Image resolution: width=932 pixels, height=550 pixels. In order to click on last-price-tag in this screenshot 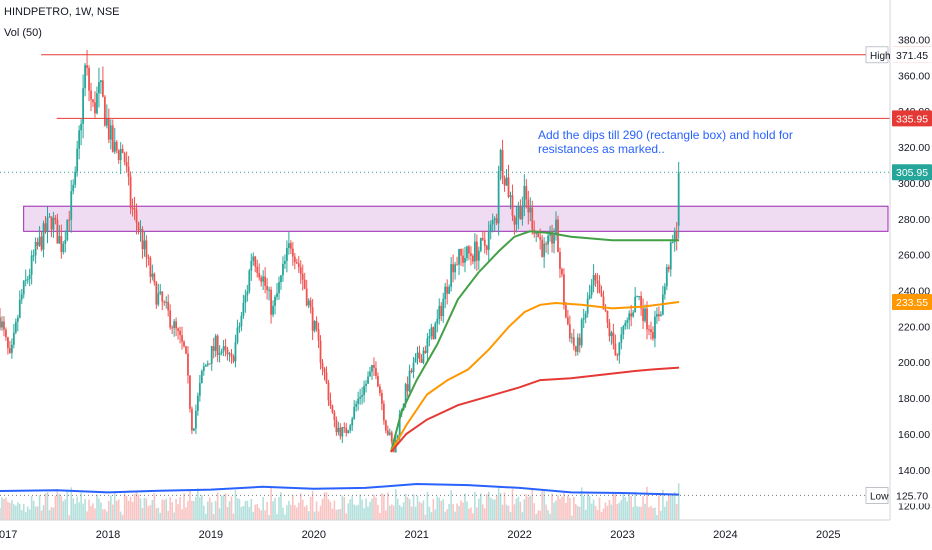, I will do `click(912, 172)`.